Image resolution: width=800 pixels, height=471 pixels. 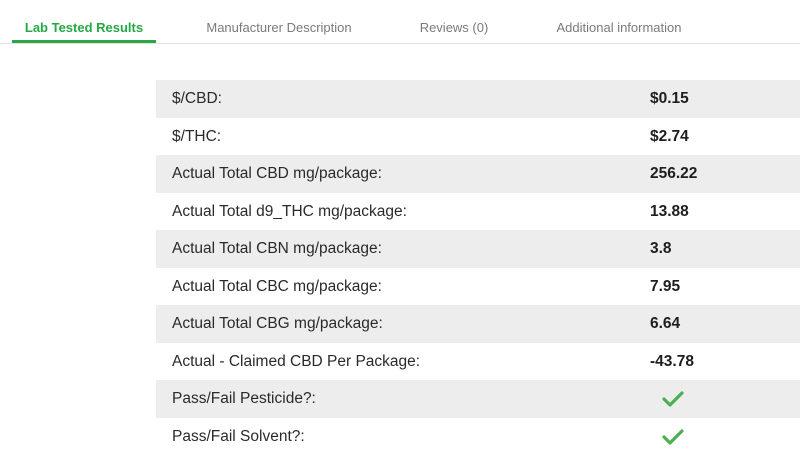 What do you see at coordinates (238, 436) in the screenshot?
I see `row-label: Pass/Fail Solvent?:` at bounding box center [238, 436].